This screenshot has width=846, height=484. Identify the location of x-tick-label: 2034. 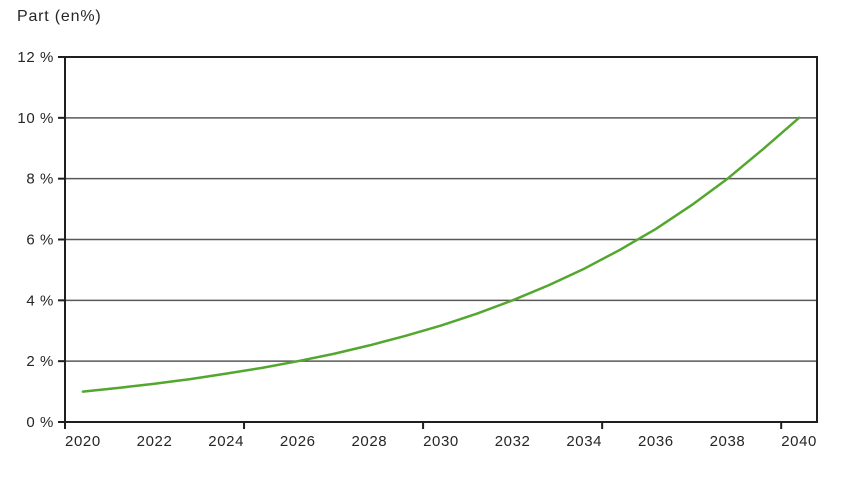
(584, 441).